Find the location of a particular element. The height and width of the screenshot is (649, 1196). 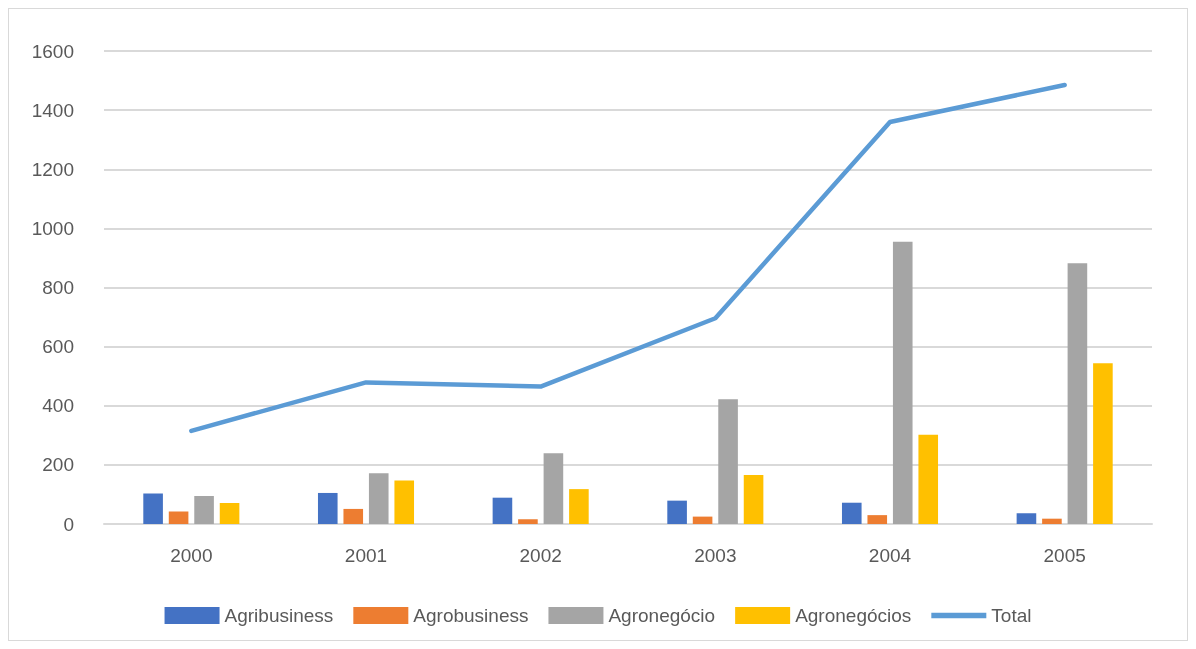

y-tick-label: 1600 is located at coordinates (52, 51).